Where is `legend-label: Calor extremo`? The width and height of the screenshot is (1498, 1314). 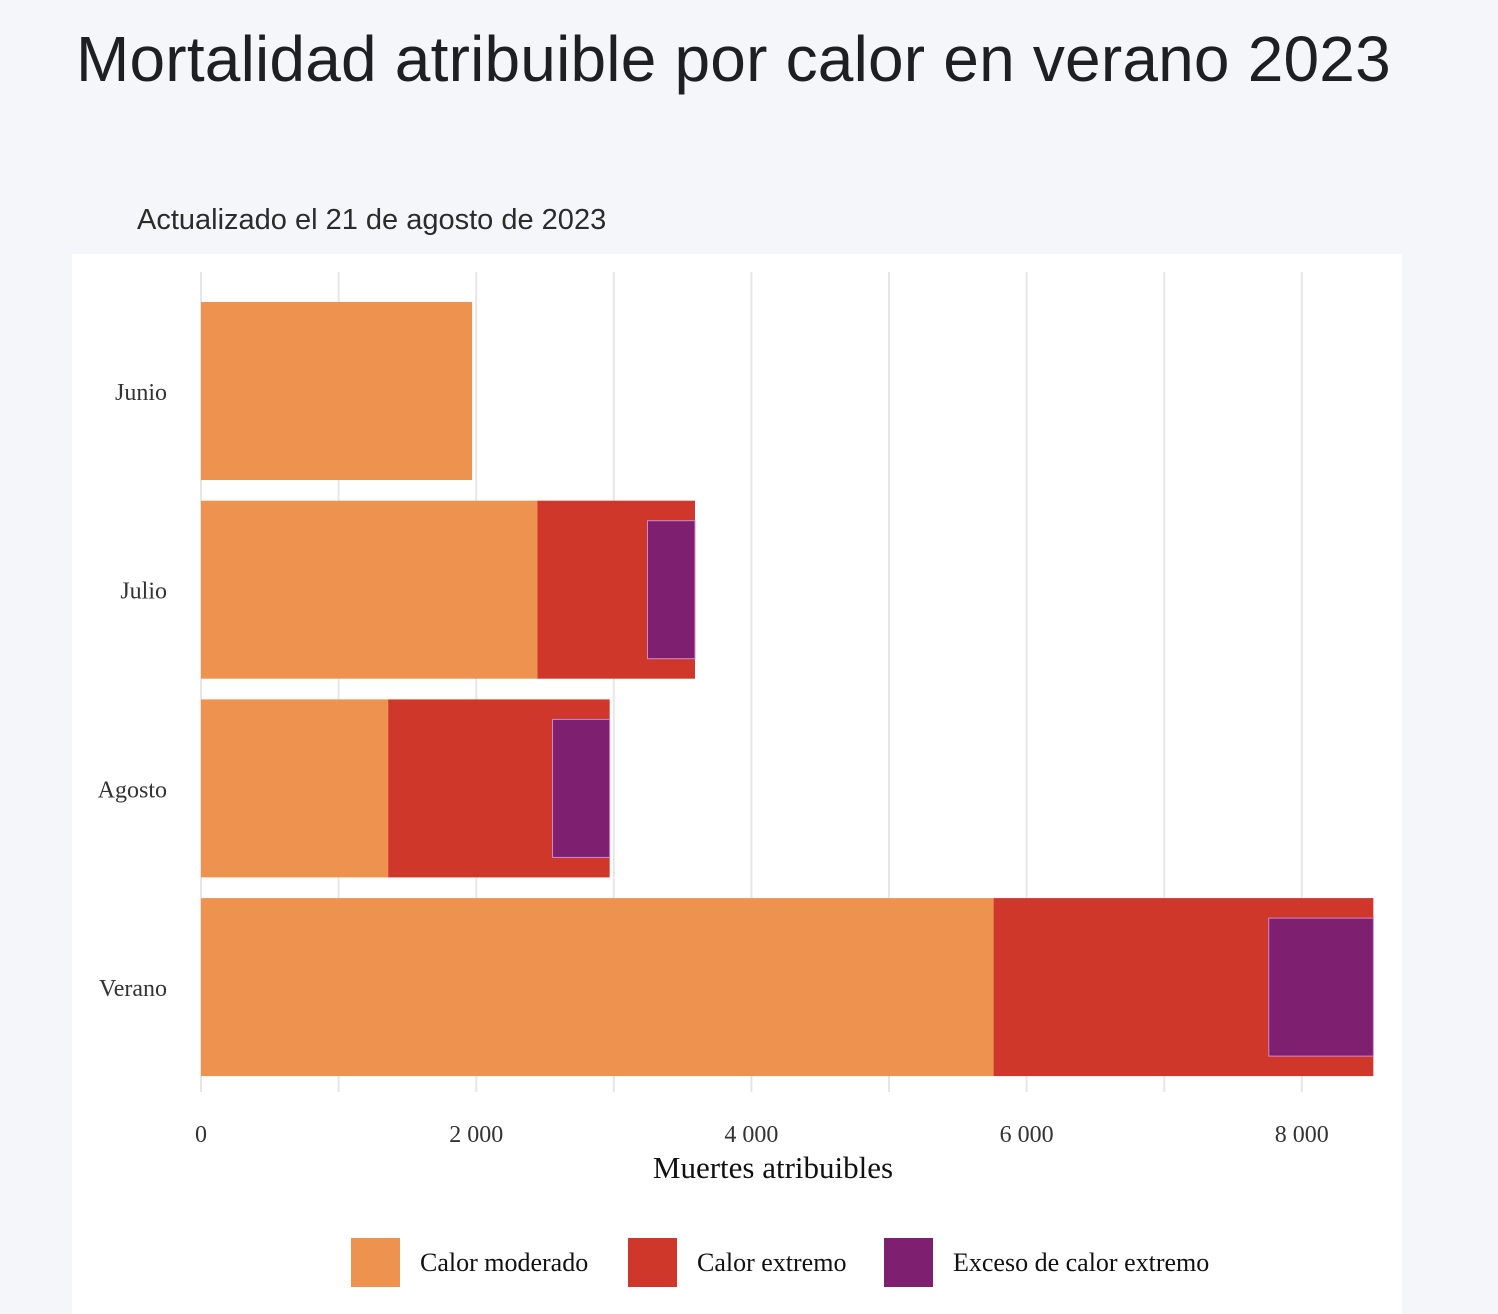 legend-label: Calor extremo is located at coordinates (771, 1262).